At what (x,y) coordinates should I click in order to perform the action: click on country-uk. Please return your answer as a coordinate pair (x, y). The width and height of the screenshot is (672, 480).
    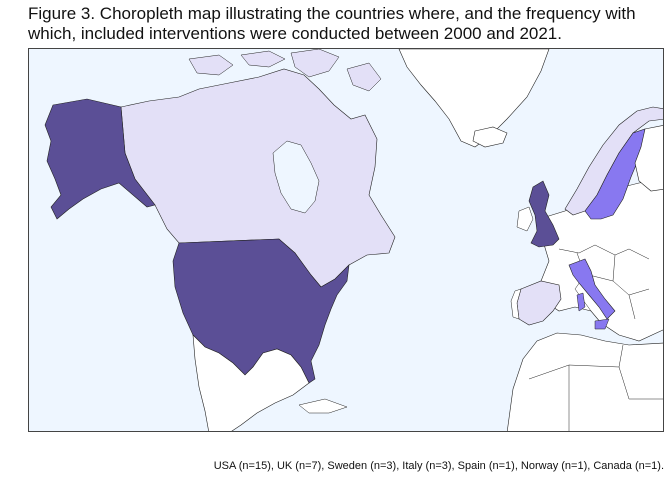
    Looking at the image, I should click on (544, 214).